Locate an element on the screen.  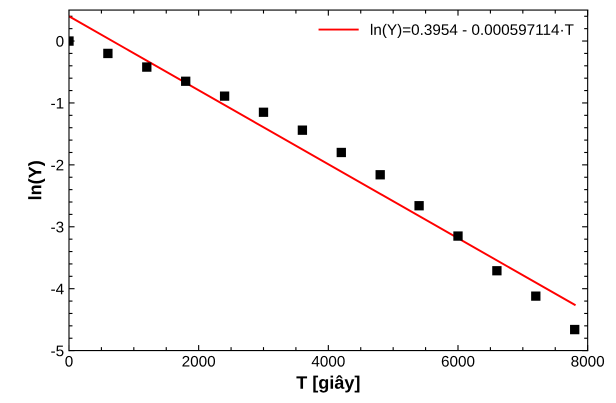
y-tick-label: -1 is located at coordinates (57, 103).